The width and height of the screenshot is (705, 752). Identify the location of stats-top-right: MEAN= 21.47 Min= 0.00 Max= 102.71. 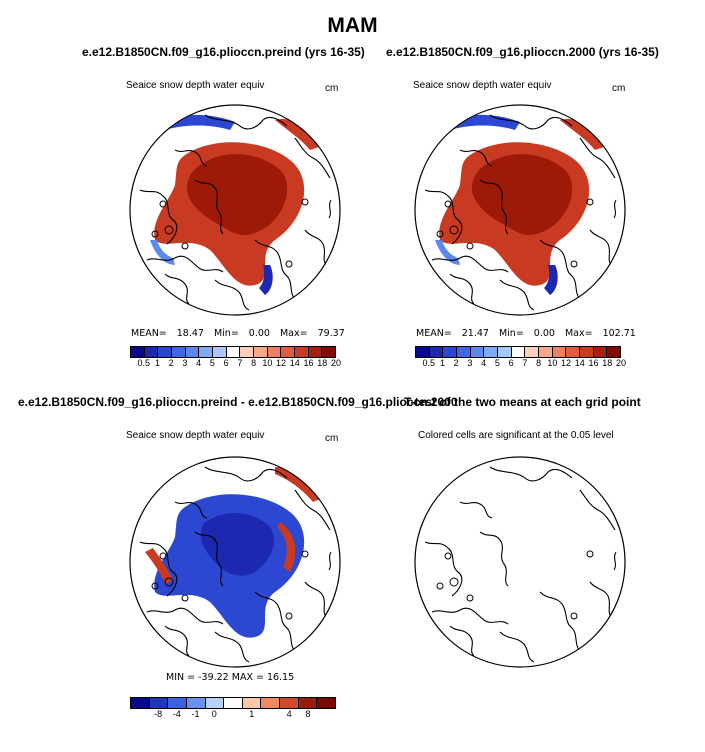
(526, 333).